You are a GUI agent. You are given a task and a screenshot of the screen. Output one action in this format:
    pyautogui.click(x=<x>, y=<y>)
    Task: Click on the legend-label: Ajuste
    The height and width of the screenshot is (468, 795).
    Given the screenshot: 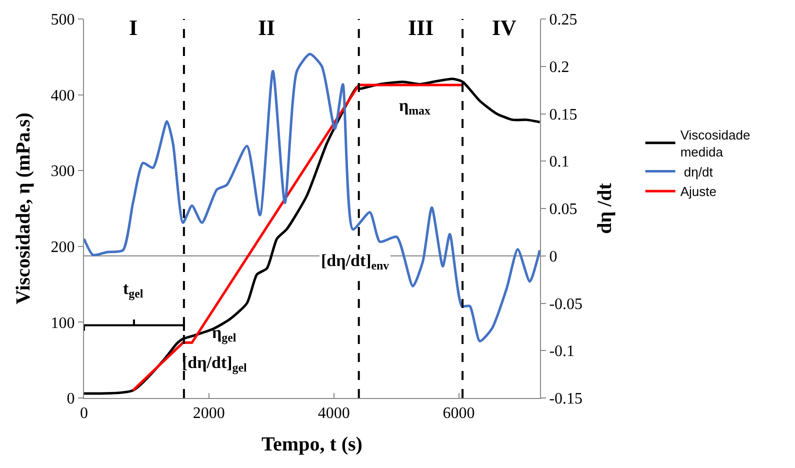 What is the action you would take?
    pyautogui.click(x=698, y=192)
    